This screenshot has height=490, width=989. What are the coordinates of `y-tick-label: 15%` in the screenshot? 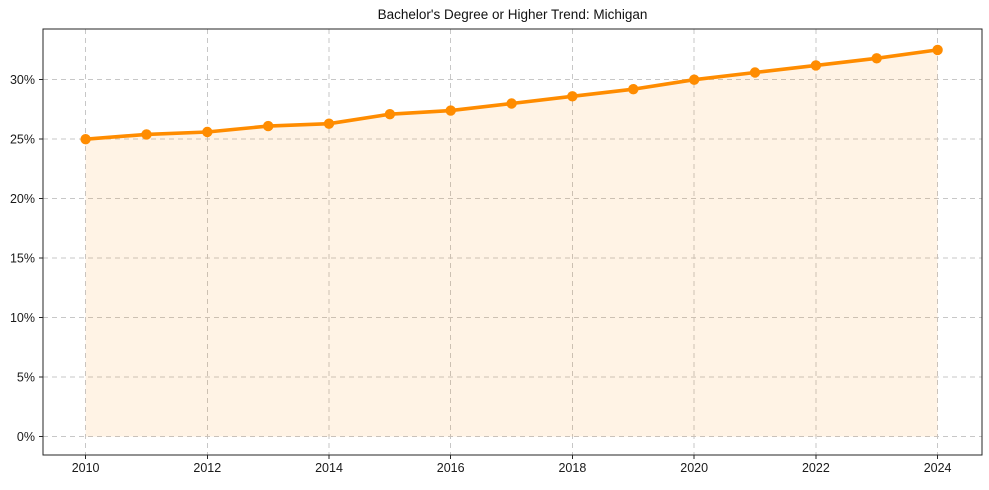 It's located at (22, 258).